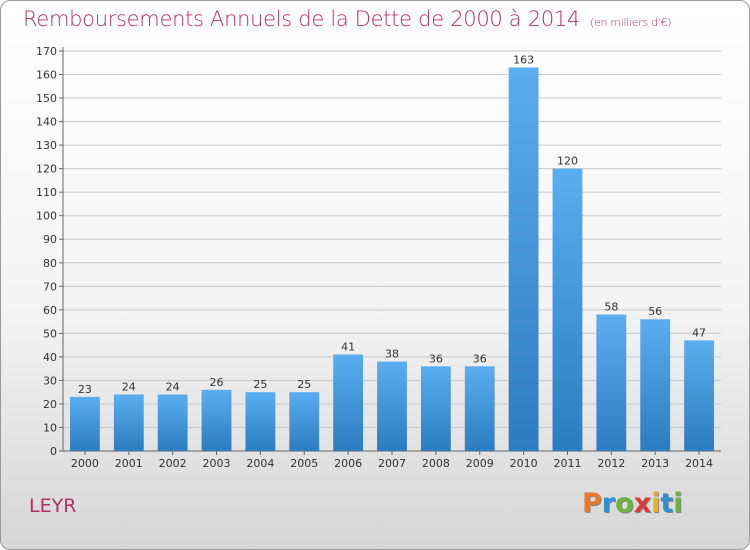  What do you see at coordinates (655, 311) in the screenshot?
I see `data-label: 56` at bounding box center [655, 311].